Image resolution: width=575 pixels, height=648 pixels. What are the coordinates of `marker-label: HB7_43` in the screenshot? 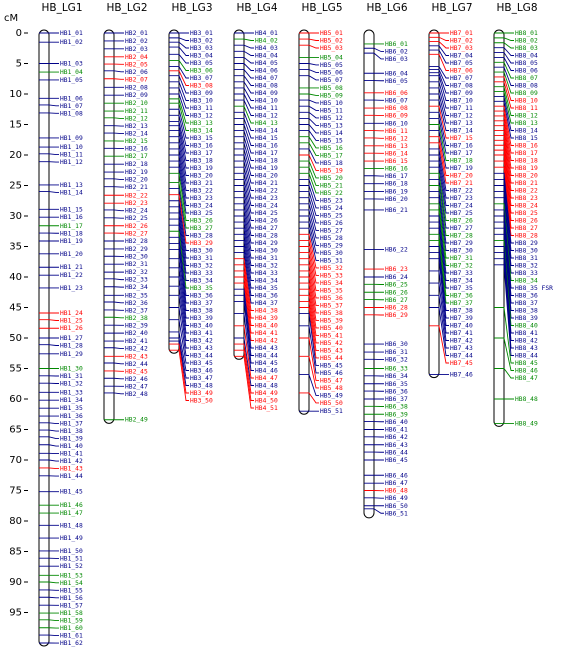 It's located at (461, 348).